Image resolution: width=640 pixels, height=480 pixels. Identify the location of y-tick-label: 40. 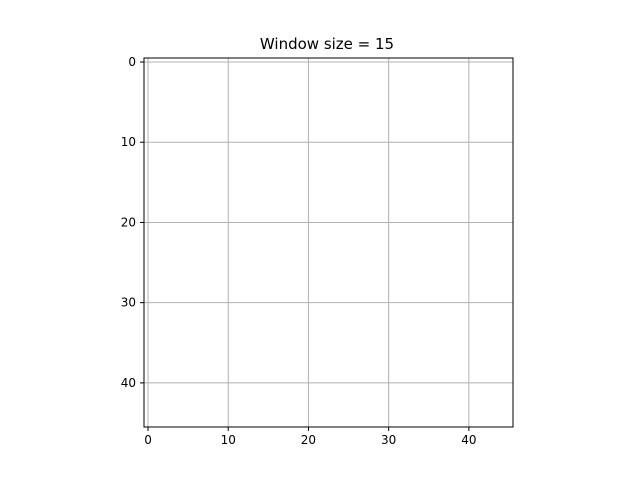
(128, 383).